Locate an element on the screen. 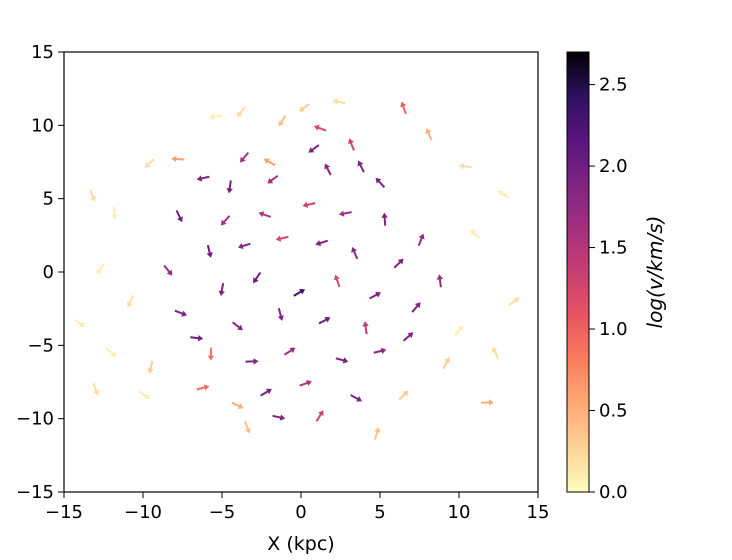  colorbar is located at coordinates (578, 272).